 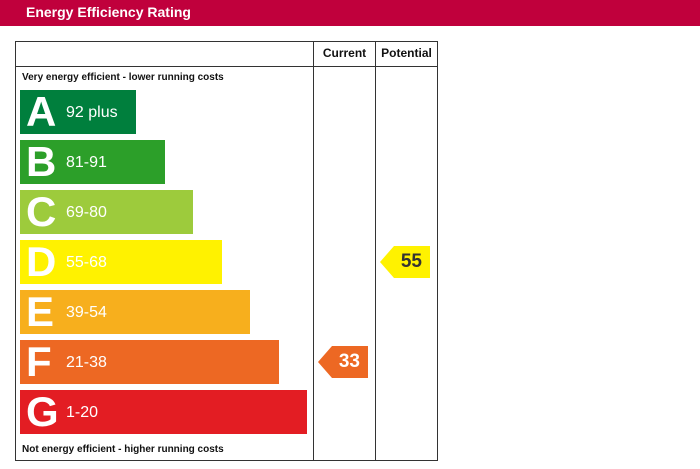 I want to click on header-divider, so click(x=226, y=66).